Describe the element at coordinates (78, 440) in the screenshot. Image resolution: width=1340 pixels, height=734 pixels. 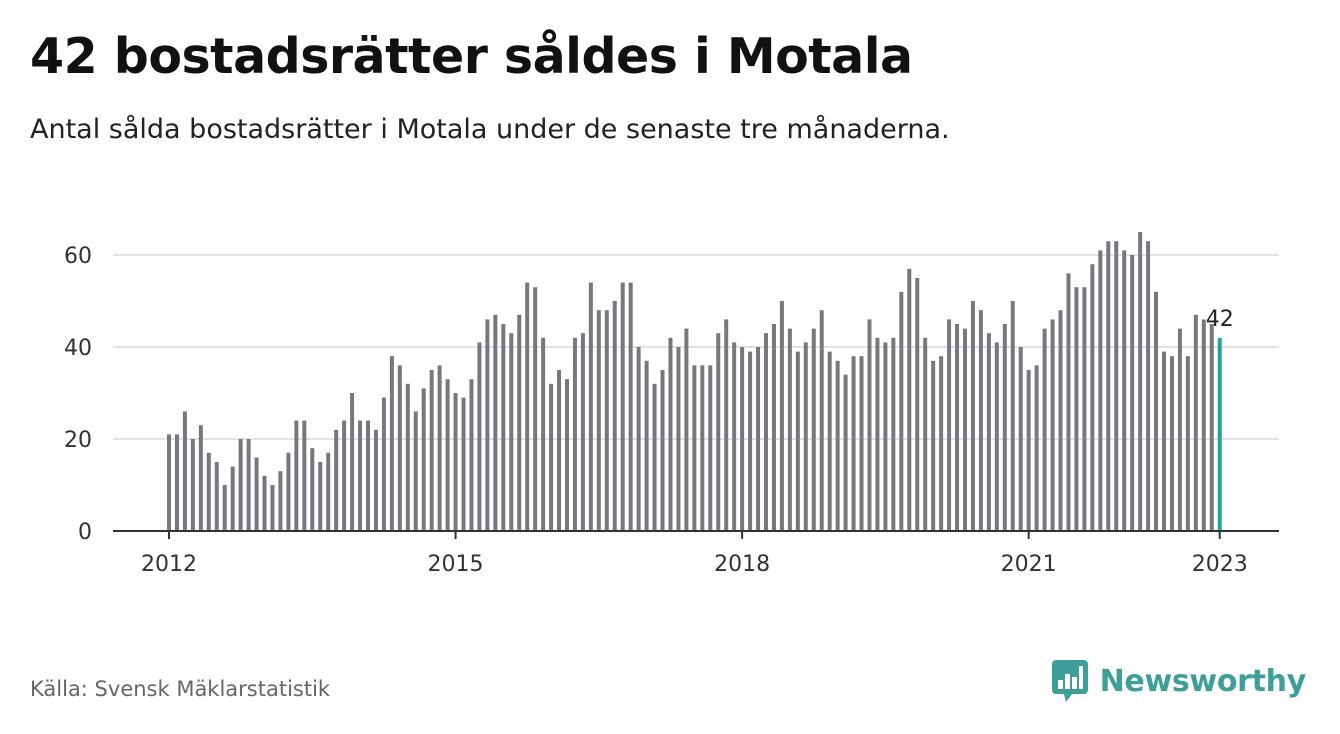
I see `y-tick-label: 20` at that location.